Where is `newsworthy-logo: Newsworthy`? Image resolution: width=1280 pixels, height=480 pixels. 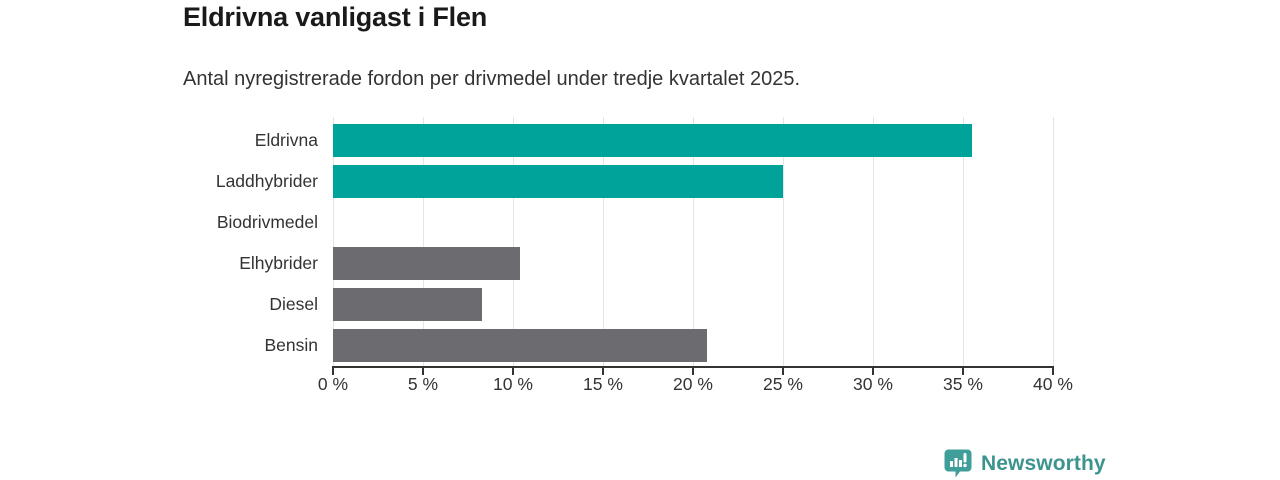
newsworthy-logo: Newsworthy is located at coordinates (1025, 463).